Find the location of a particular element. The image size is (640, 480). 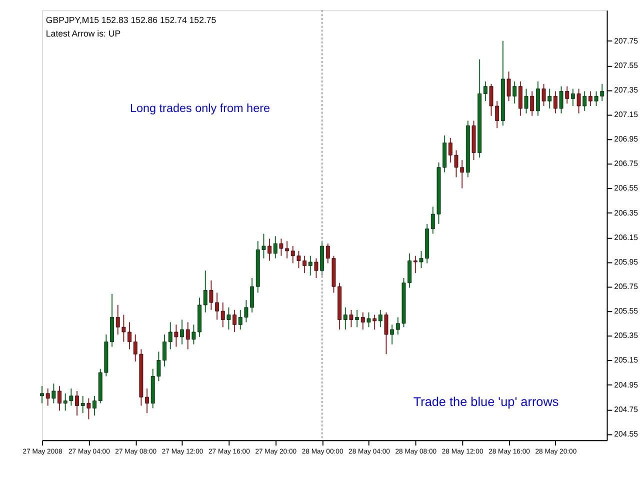

y-tick-label: 205.35 is located at coordinates (626, 335).